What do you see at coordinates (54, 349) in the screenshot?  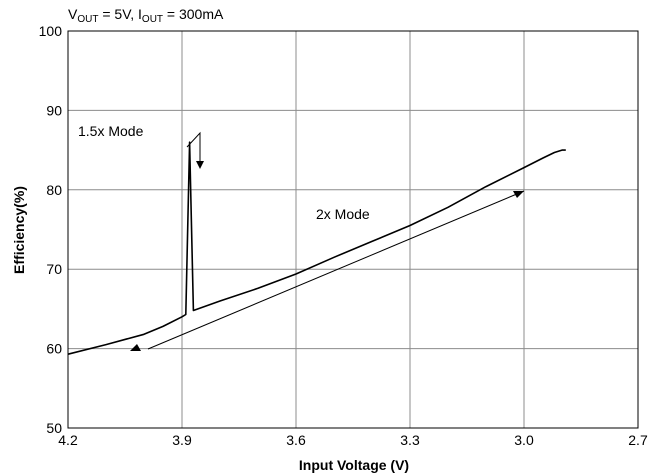 I see `y-tick-label: 60` at bounding box center [54, 349].